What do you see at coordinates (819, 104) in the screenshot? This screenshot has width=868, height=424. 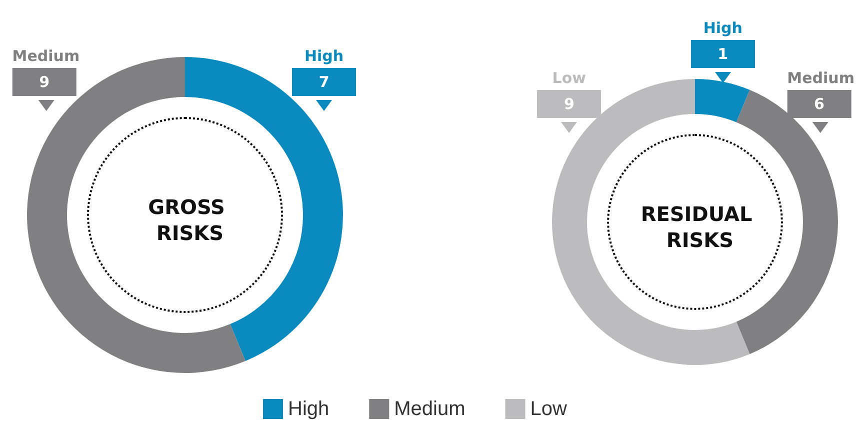 I see `data-label: 6` at bounding box center [819, 104].